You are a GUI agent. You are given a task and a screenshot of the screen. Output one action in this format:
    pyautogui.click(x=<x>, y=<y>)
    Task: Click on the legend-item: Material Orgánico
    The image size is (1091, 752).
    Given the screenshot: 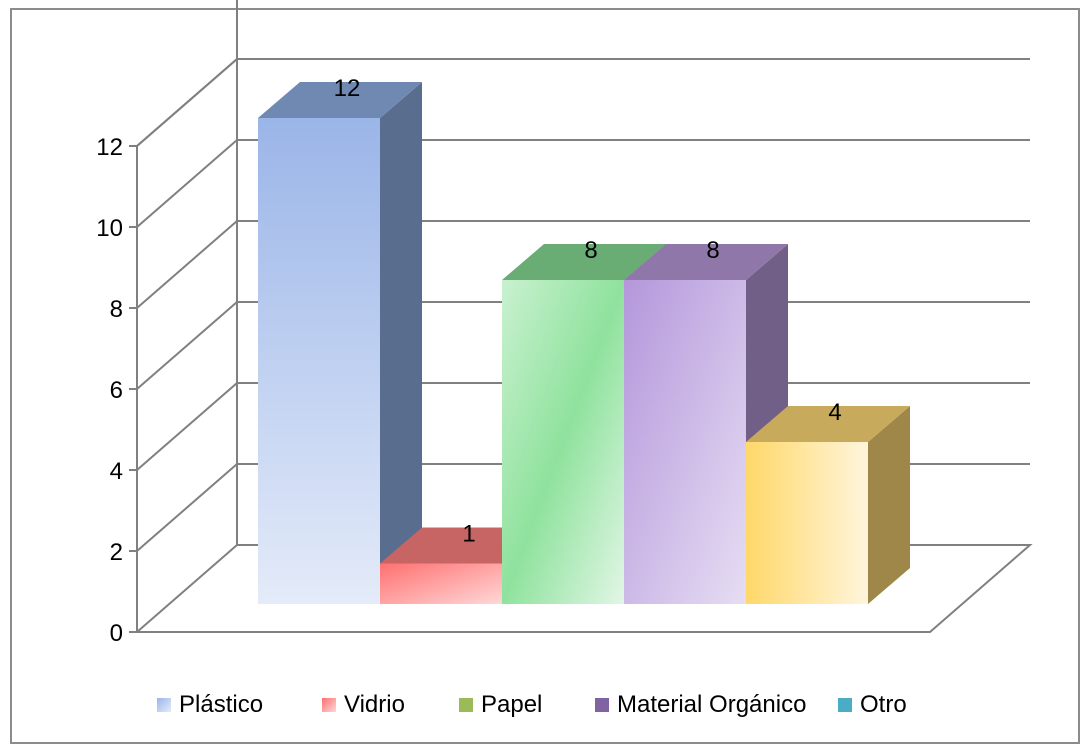 What is the action you would take?
    pyautogui.click(x=700, y=704)
    